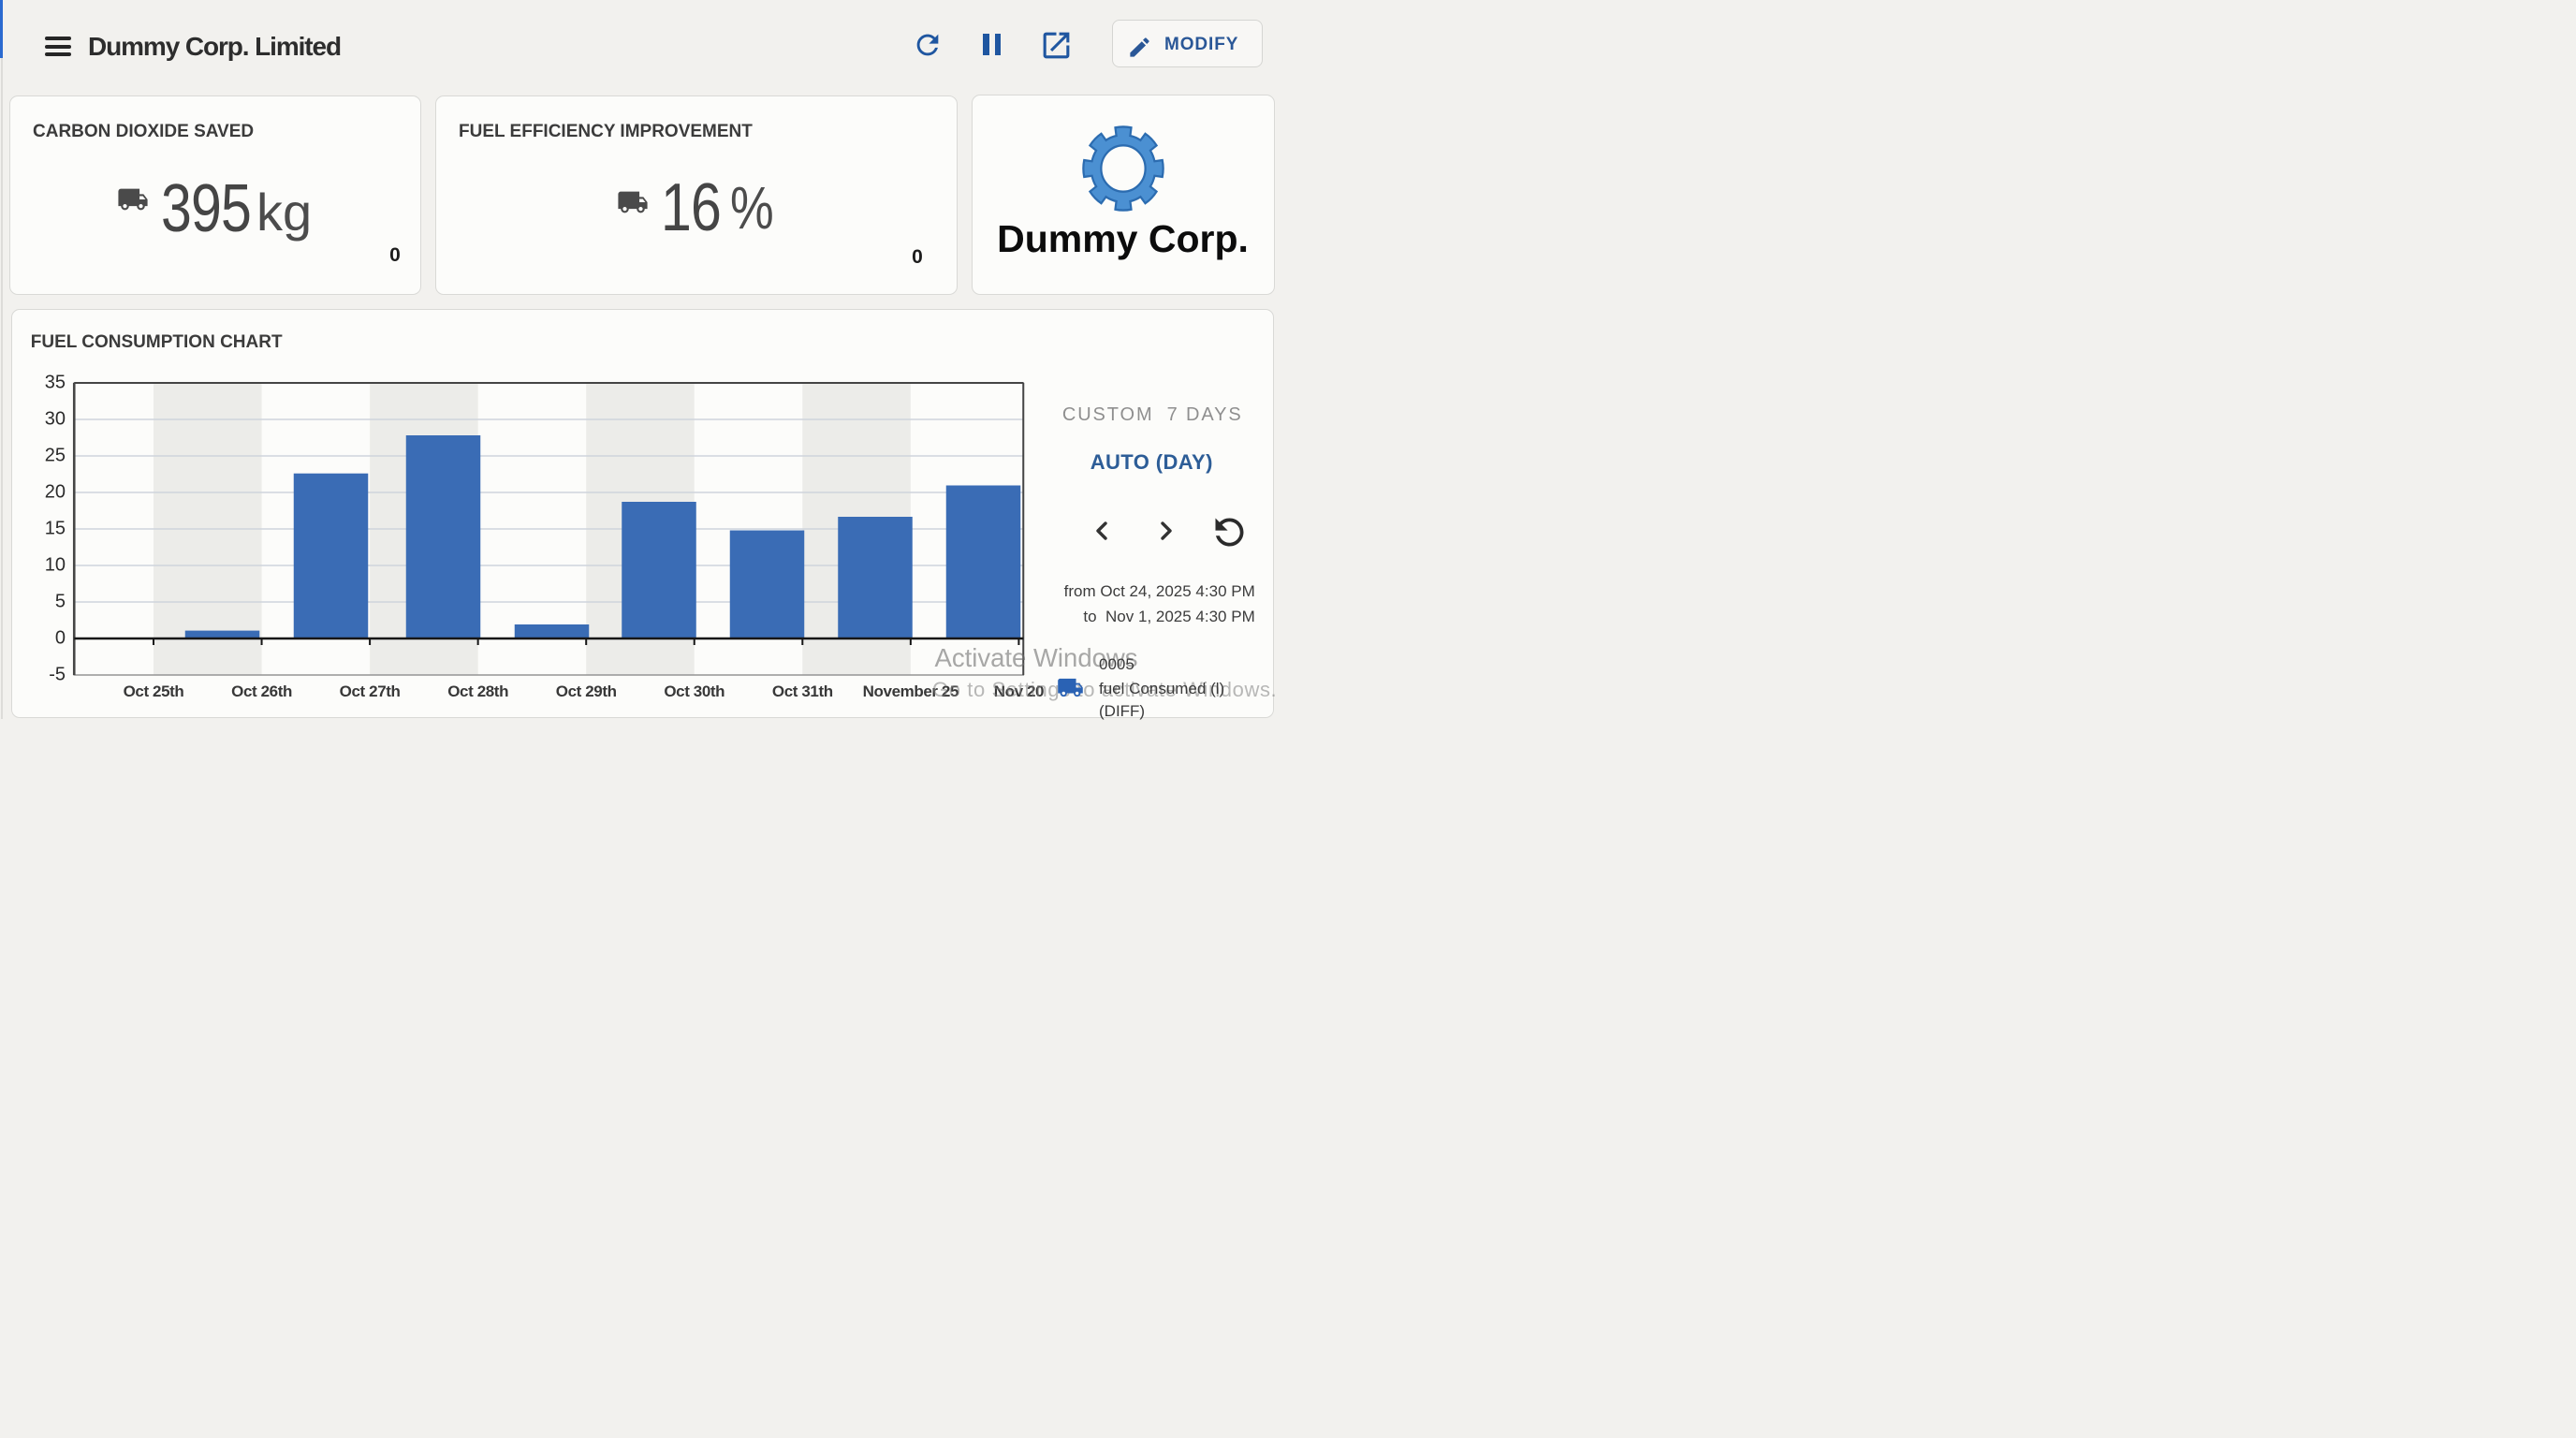 The image size is (2576, 1438). I want to click on svg-text: -5, so click(57, 674).